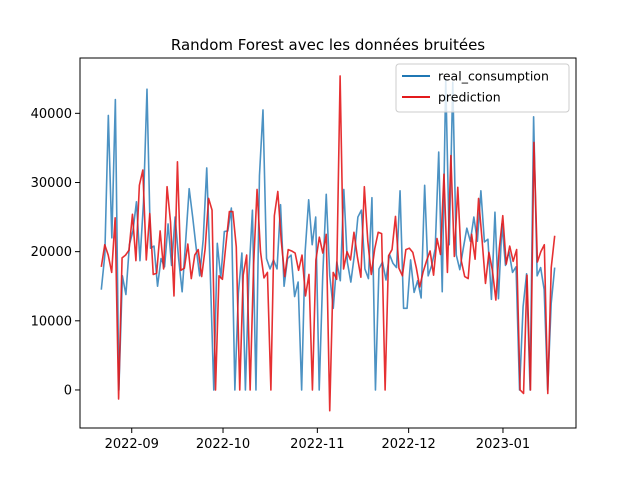  Describe the element at coordinates (51, 183) in the screenshot. I see `y-tick-label: 30000` at that location.